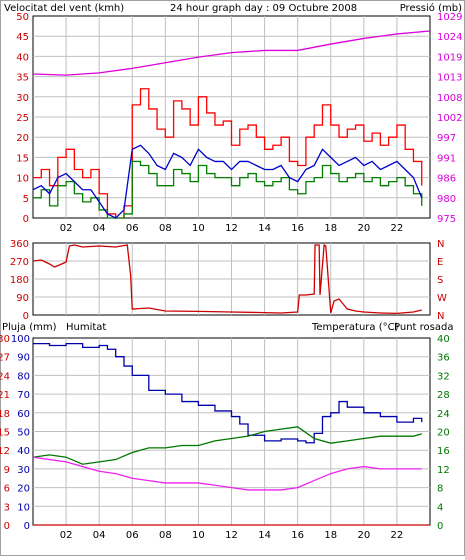 This screenshot has width=465, height=560. What do you see at coordinates (443, 433) in the screenshot?
I see `temperature-tick: 20` at bounding box center [443, 433].